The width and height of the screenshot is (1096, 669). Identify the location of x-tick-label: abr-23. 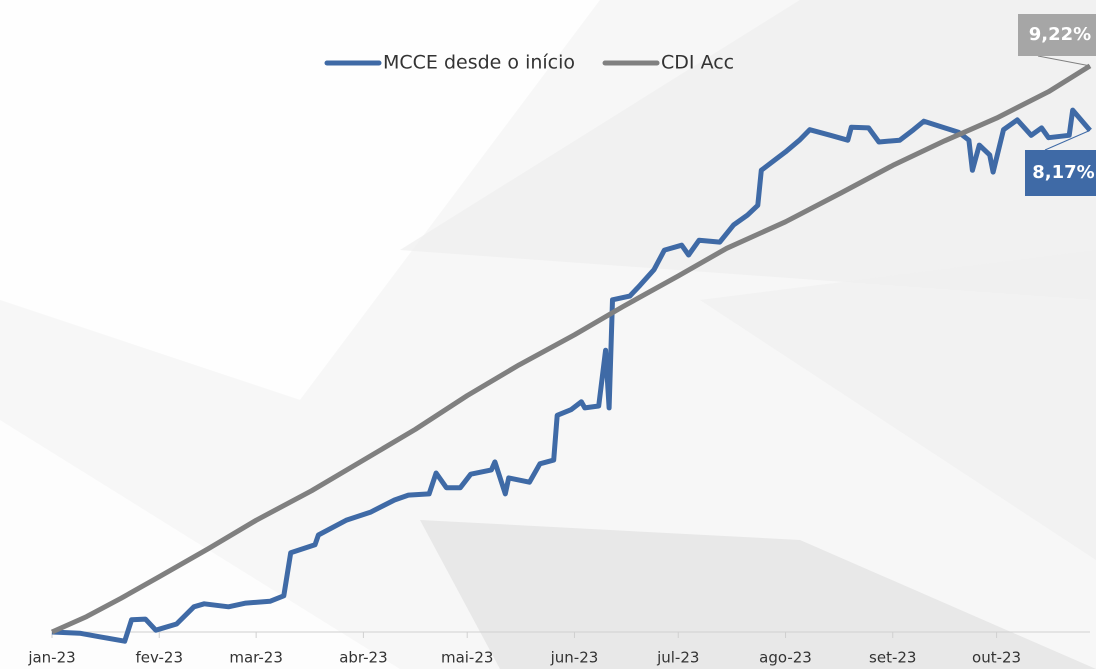
(363, 658).